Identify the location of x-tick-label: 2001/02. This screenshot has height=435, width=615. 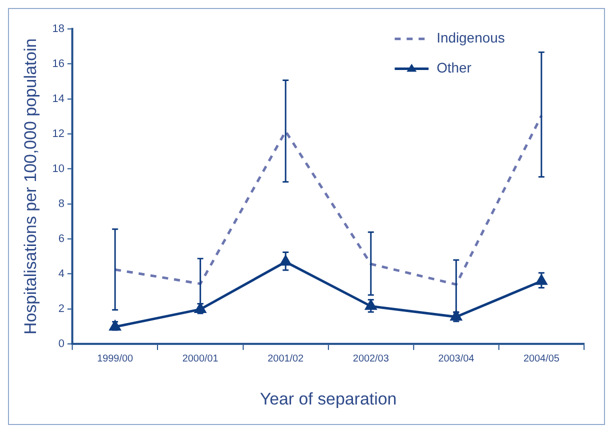
(286, 359).